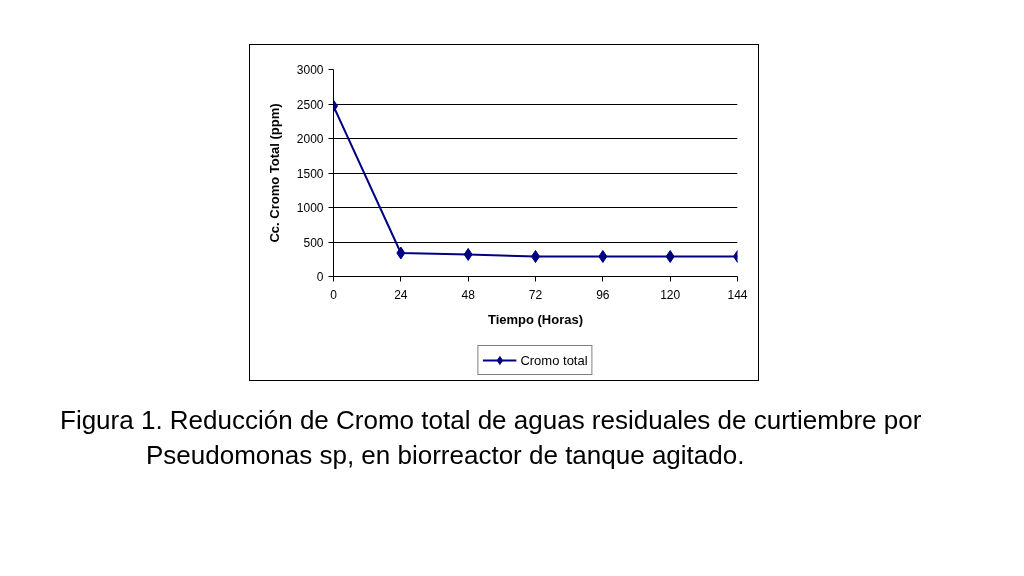  Describe the element at coordinates (310, 173) in the screenshot. I see `y-tick-label: 1500` at that location.